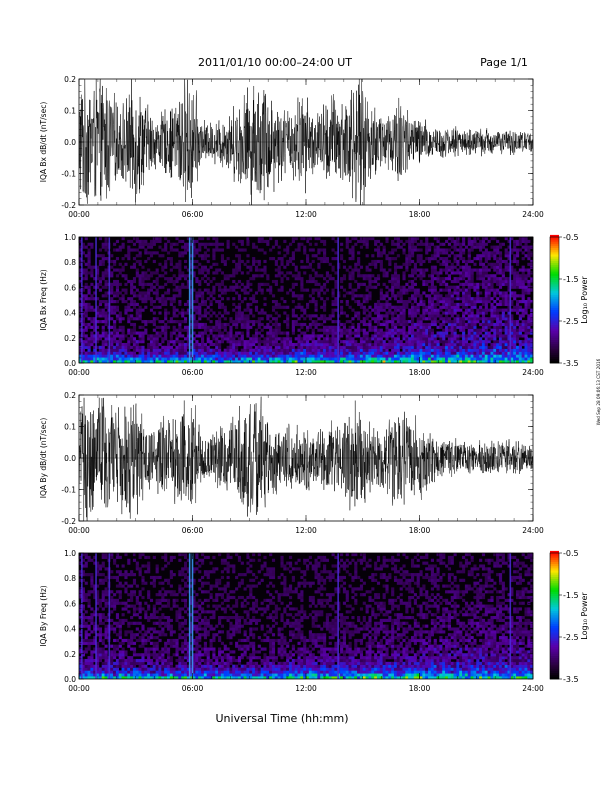  What do you see at coordinates (43, 142) in the screenshot?
I see `y-axis-title: IQA Bx dB/dt (nT/sec)` at bounding box center [43, 142].